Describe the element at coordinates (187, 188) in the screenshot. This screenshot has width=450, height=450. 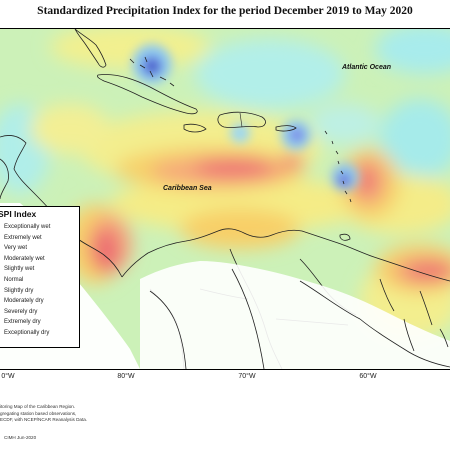
I see `caribbean-sea-label: Caribbean Sea` at that location.